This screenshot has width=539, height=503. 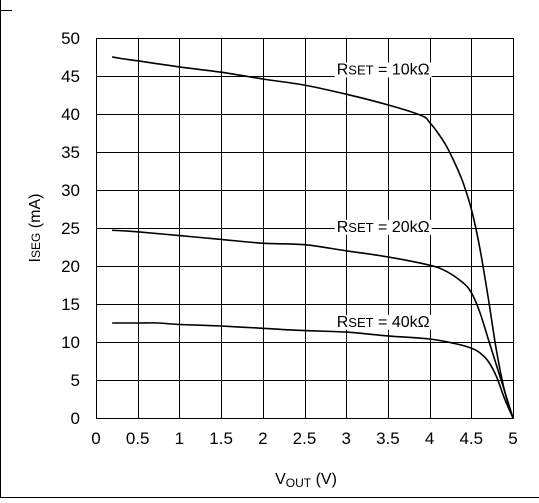 What do you see at coordinates (262, 438) in the screenshot?
I see `x-tick-label: 2` at bounding box center [262, 438].